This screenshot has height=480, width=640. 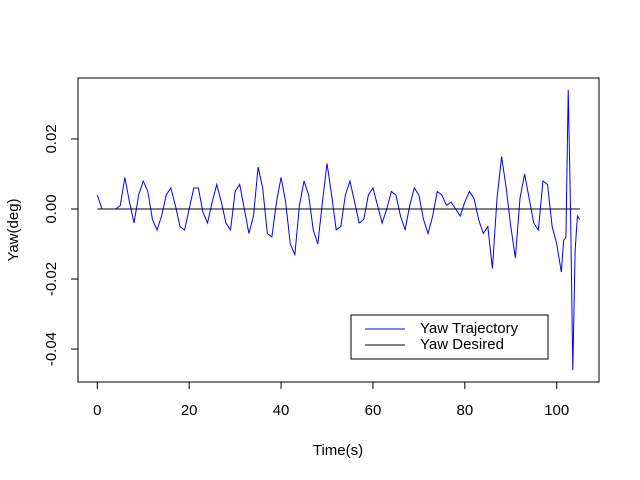 I want to click on x-tick-label: 40, so click(x=281, y=410).